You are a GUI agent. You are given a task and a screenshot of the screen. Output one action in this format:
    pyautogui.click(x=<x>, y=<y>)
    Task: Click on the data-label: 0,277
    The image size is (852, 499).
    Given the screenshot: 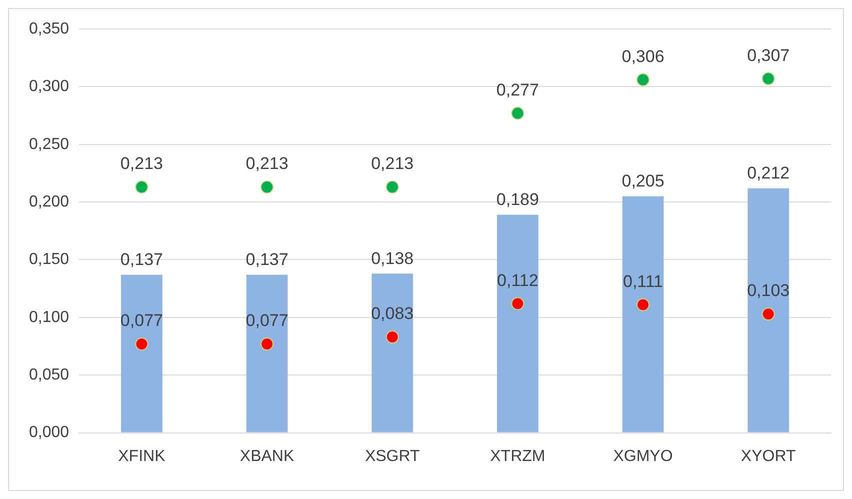 What is the action you would take?
    pyautogui.click(x=517, y=90)
    